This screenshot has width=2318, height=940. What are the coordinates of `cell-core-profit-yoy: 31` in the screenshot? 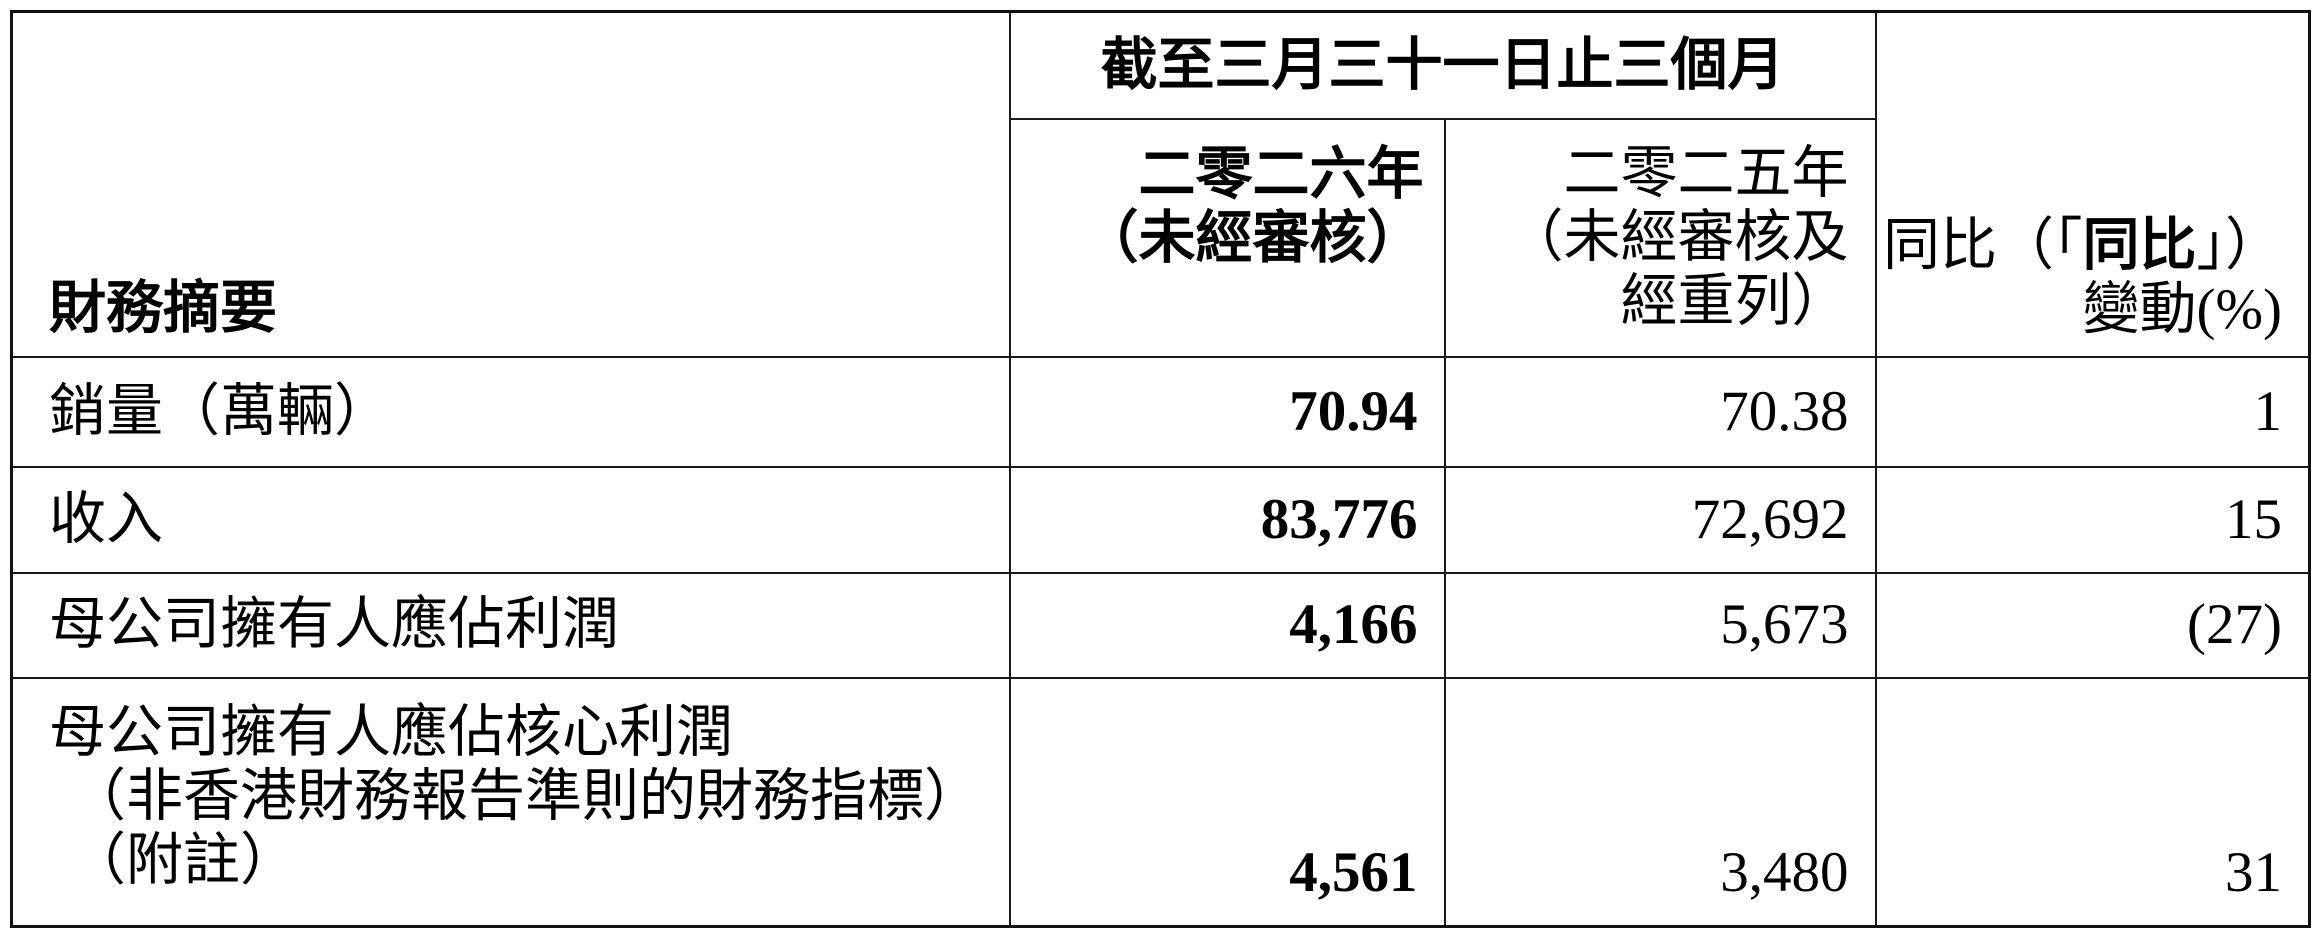 It's located at (2092, 802).